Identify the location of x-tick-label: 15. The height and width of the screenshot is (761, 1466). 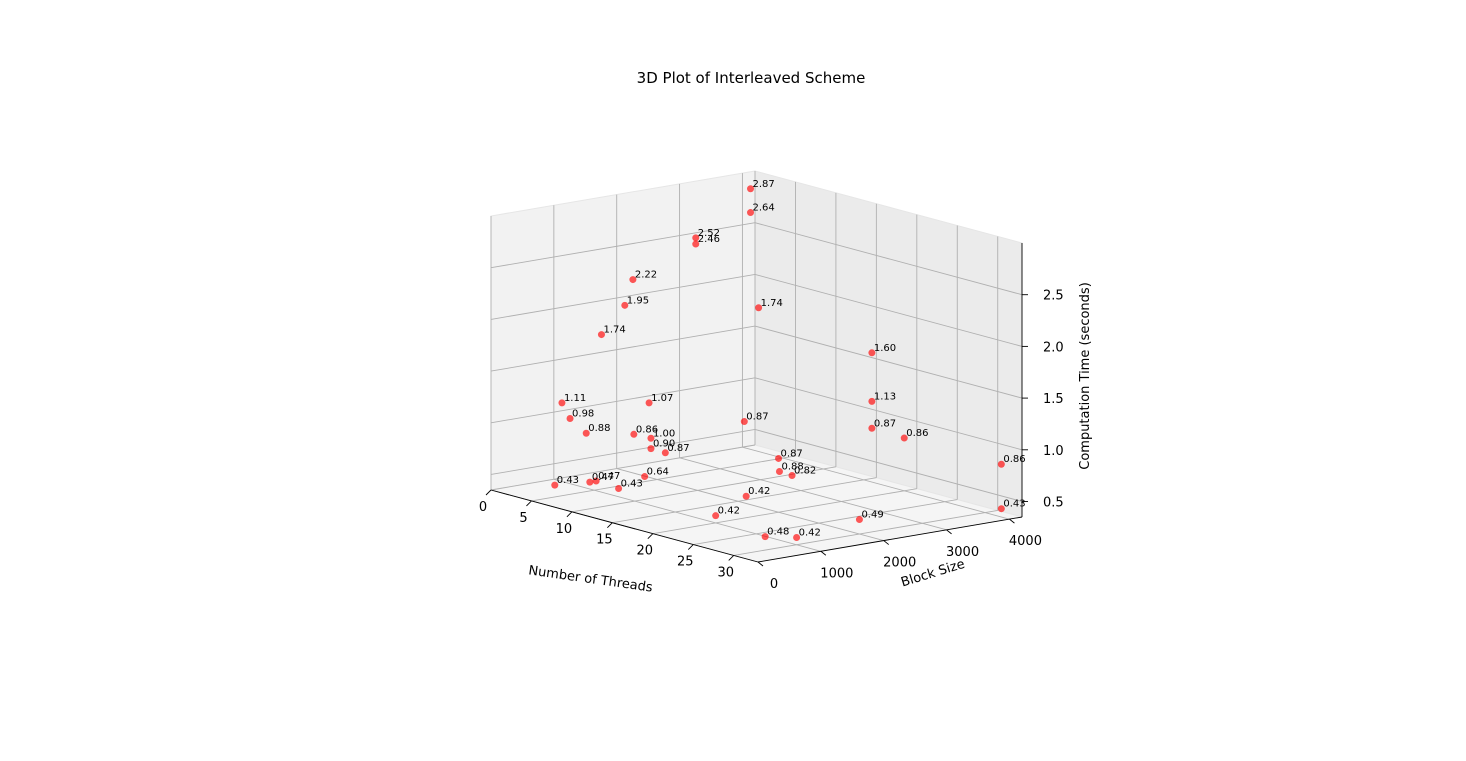
(604, 540).